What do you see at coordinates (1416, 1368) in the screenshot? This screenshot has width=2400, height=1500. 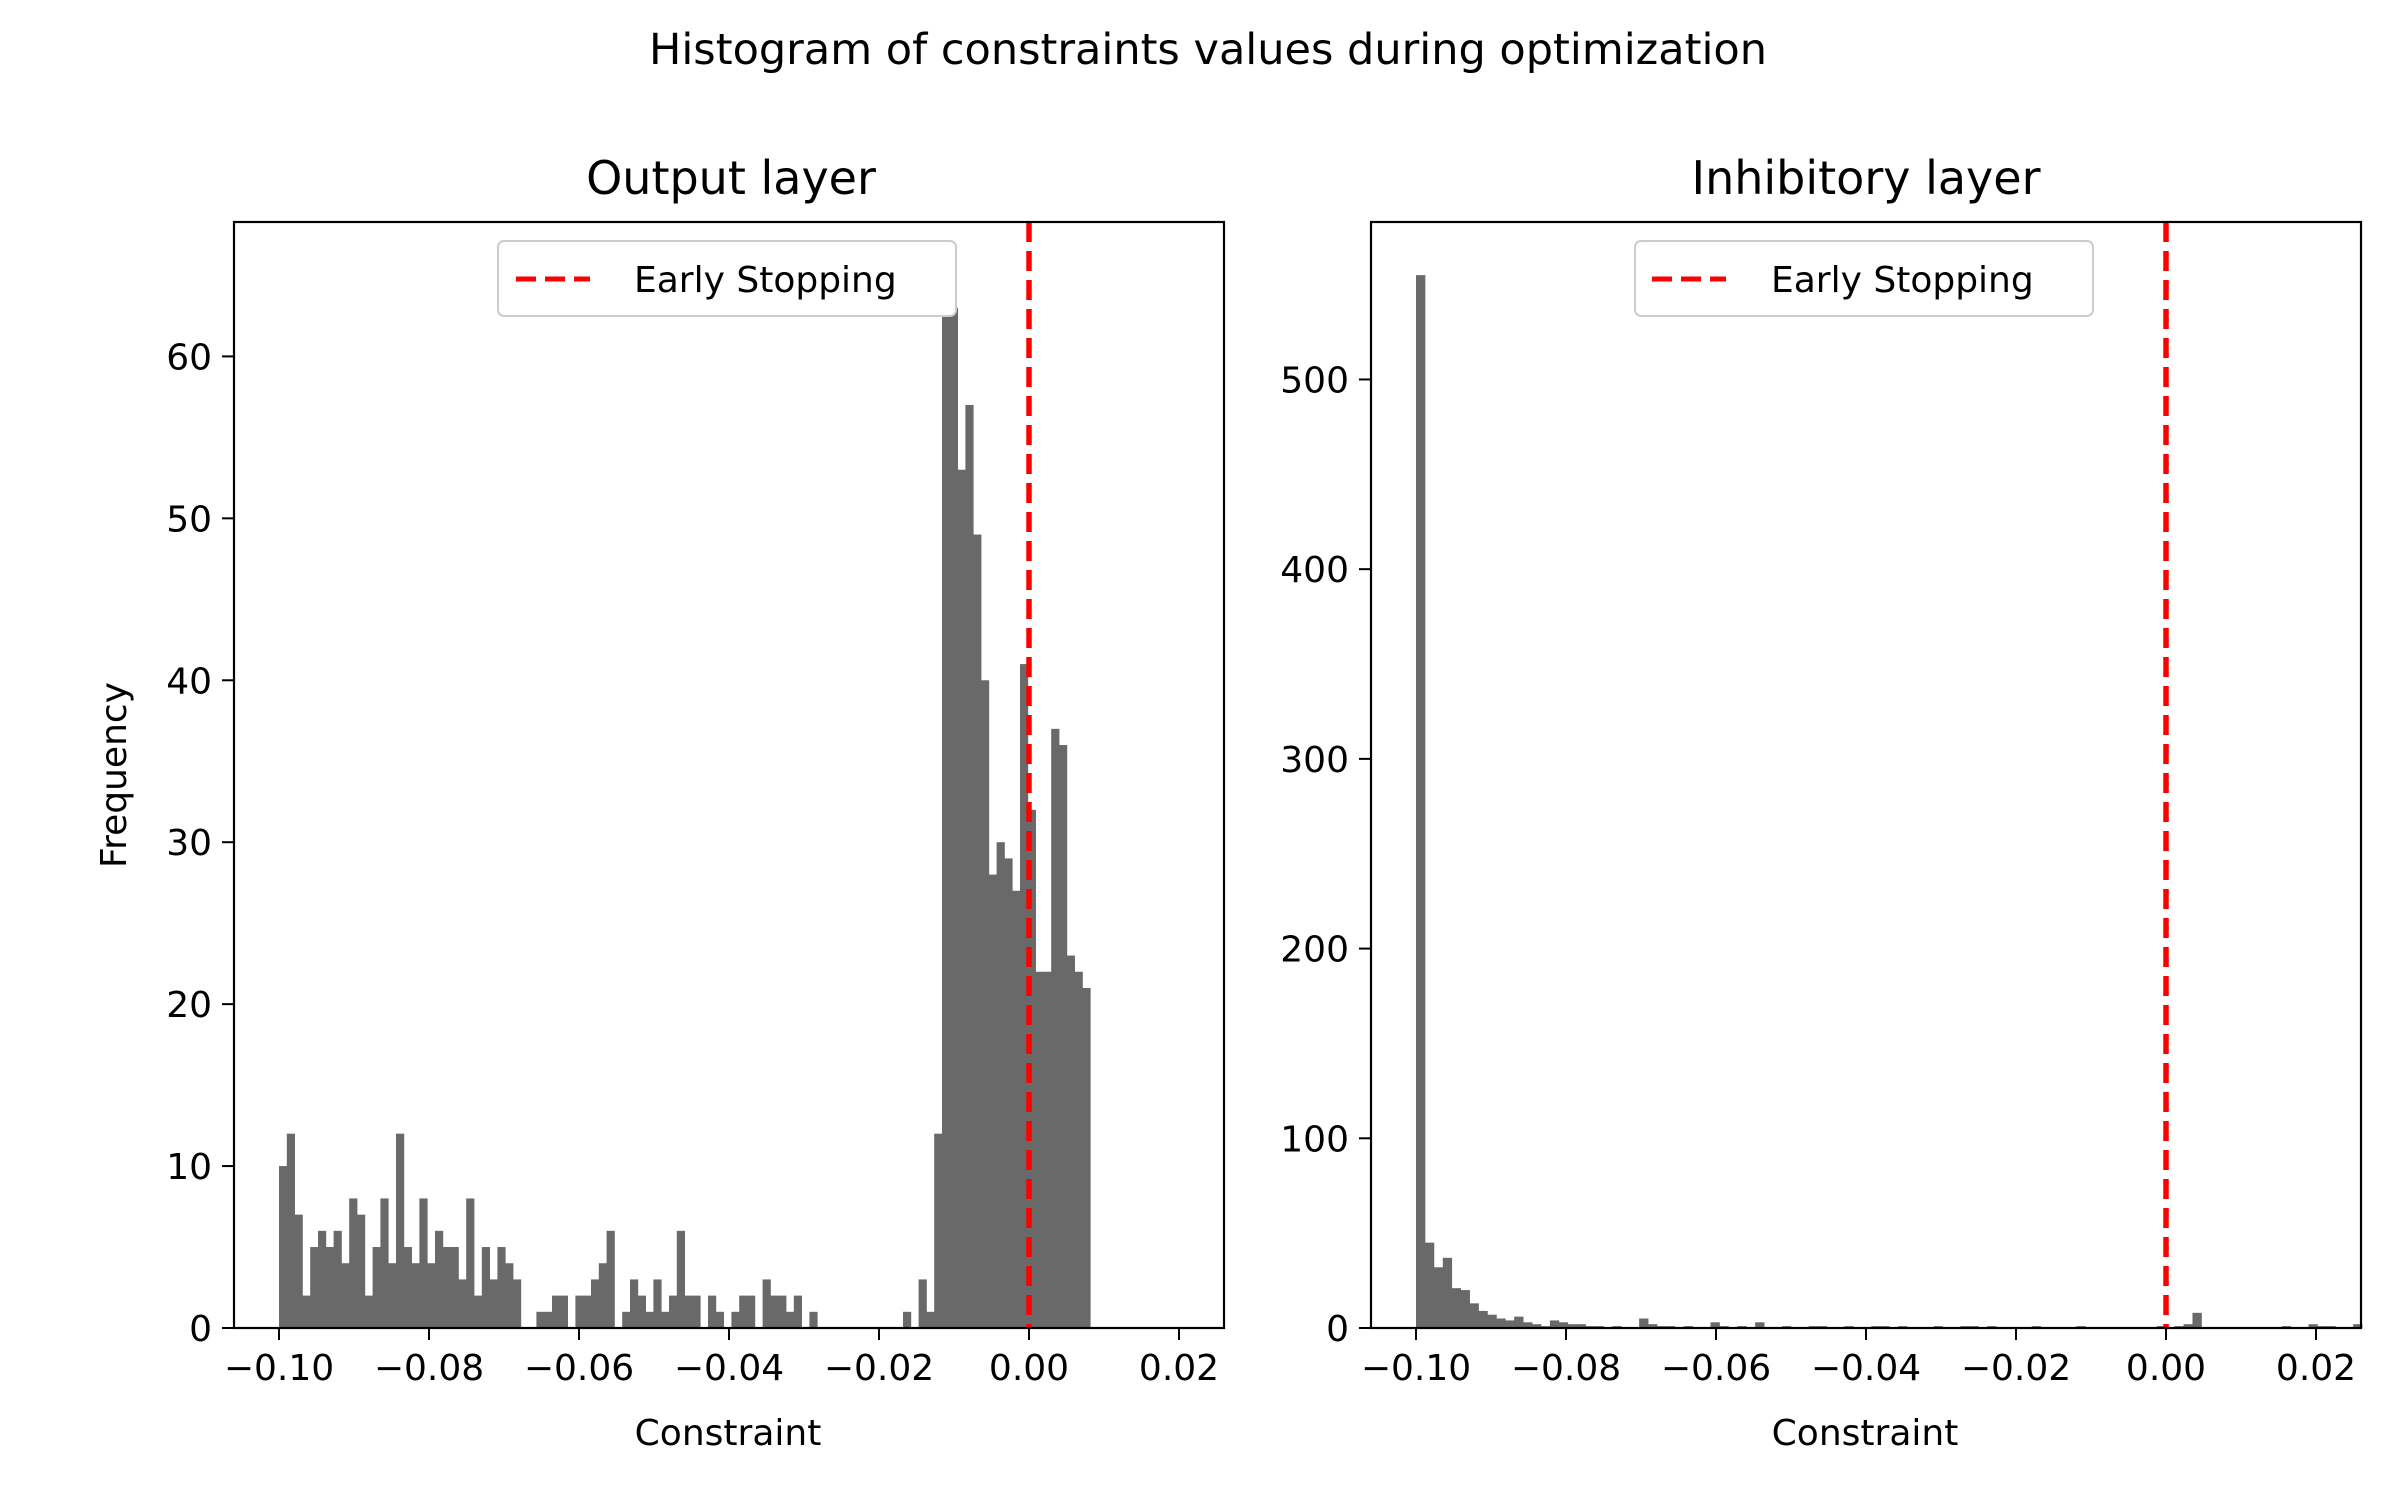 I see `x-tick-label: −0.10` at bounding box center [1416, 1368].